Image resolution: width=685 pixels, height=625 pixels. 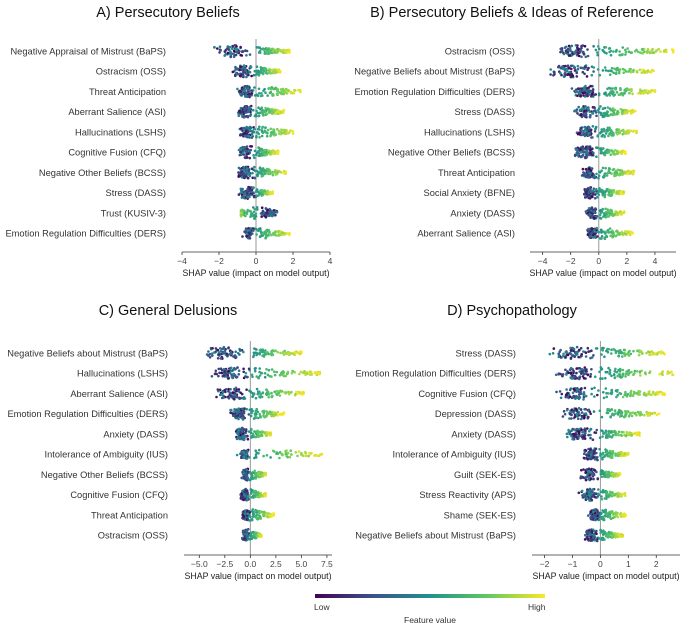 I want to click on feature-row: Negative Beliefs about Mistrust (BaPS), so click(x=155, y=352).